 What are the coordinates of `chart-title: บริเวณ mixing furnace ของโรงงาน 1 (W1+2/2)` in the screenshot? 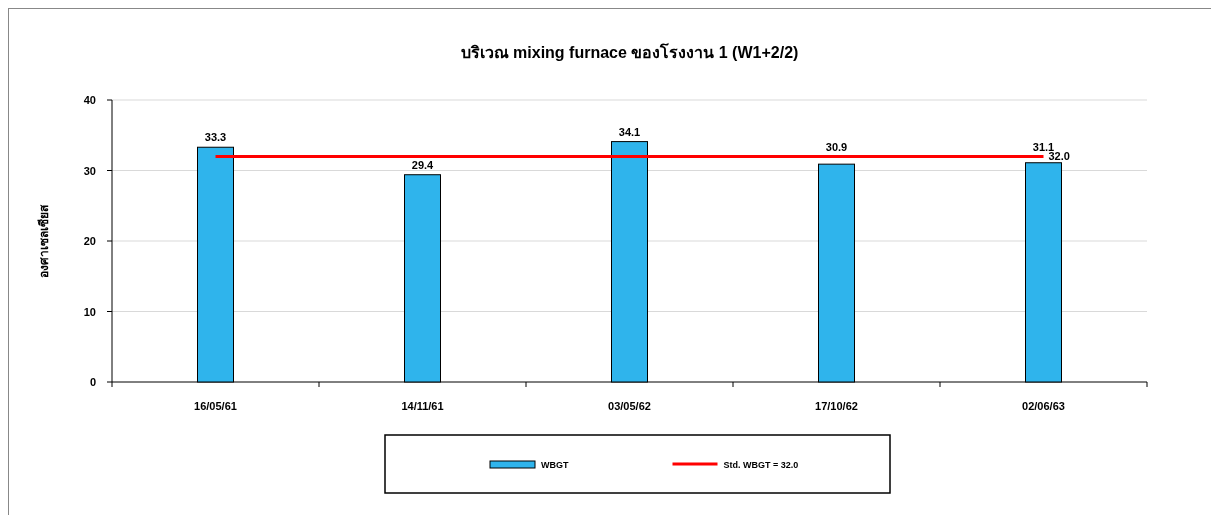 It's located at (629, 51).